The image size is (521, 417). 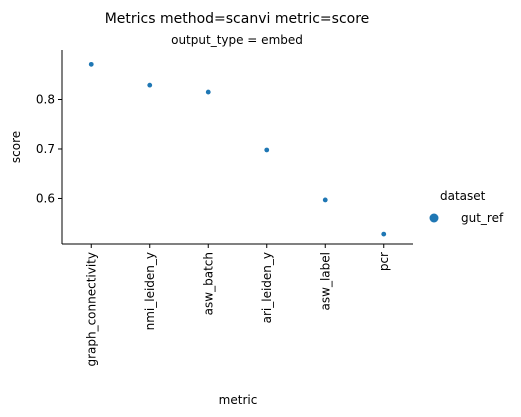 What do you see at coordinates (237, 40) in the screenshot?
I see `facet-subtitle: output_type = embed` at bounding box center [237, 40].